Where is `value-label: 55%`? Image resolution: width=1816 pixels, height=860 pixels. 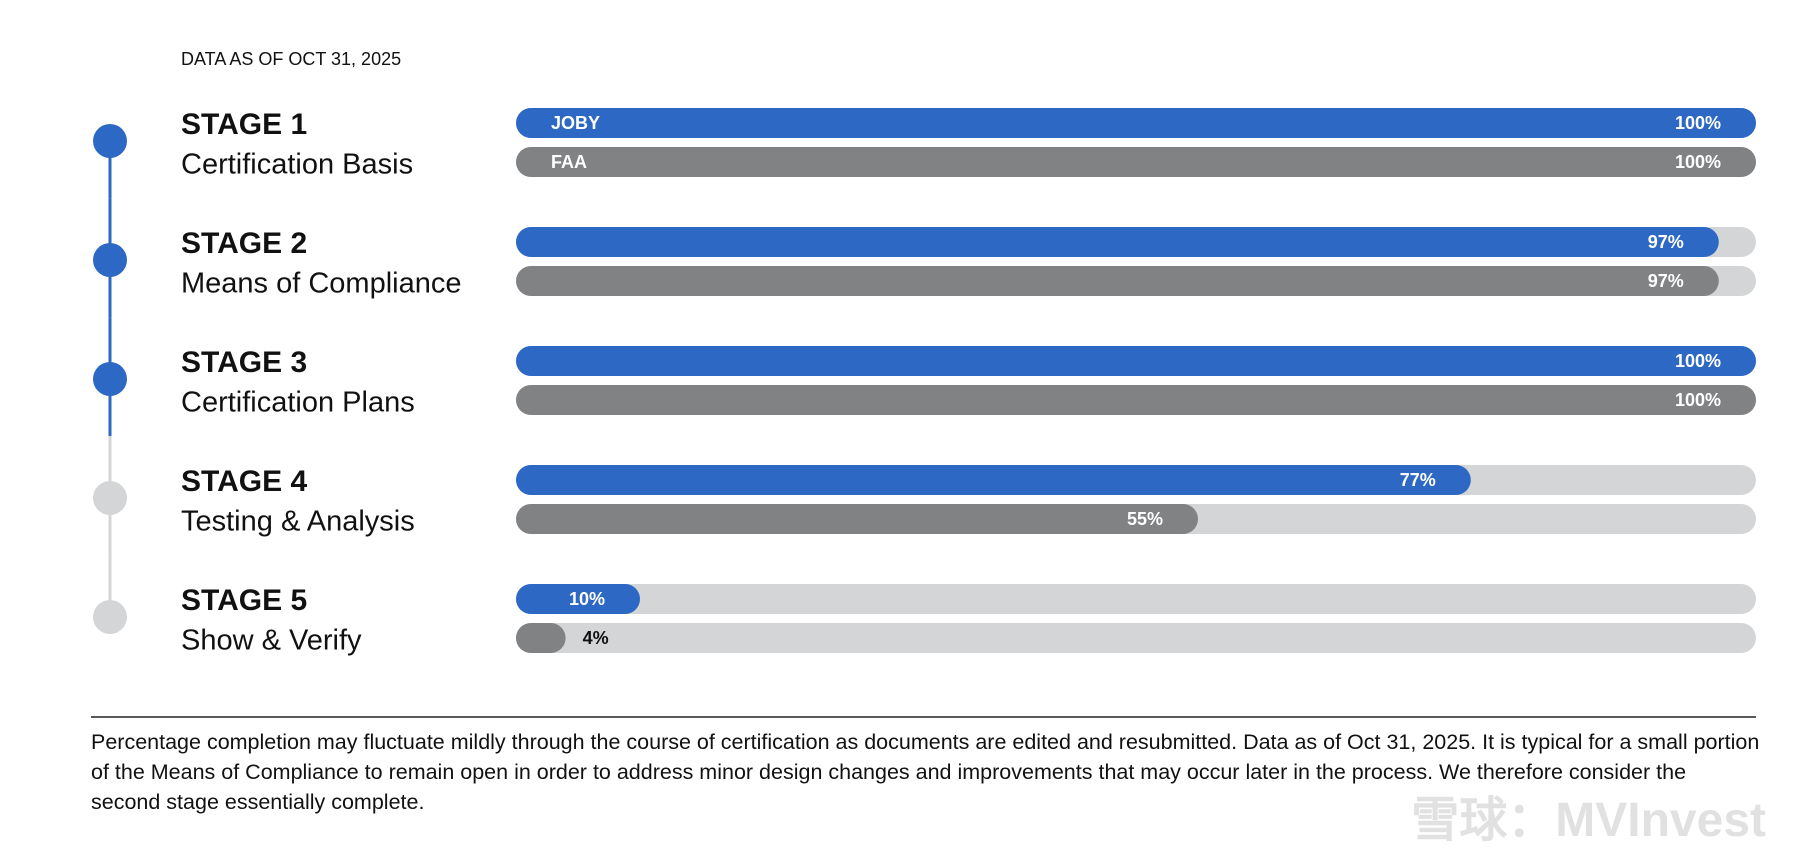 value-label: 55% is located at coordinates (1145, 519).